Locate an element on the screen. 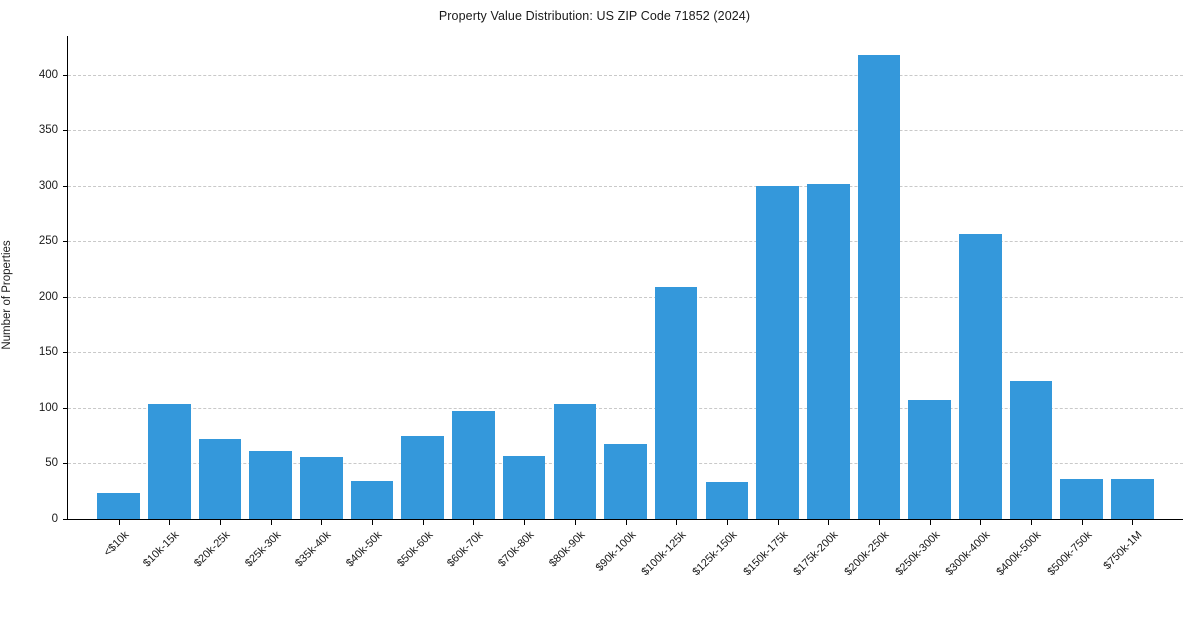 This screenshot has width=1189, height=625. y-axis-tick-label: 250 is located at coordinates (48, 241).